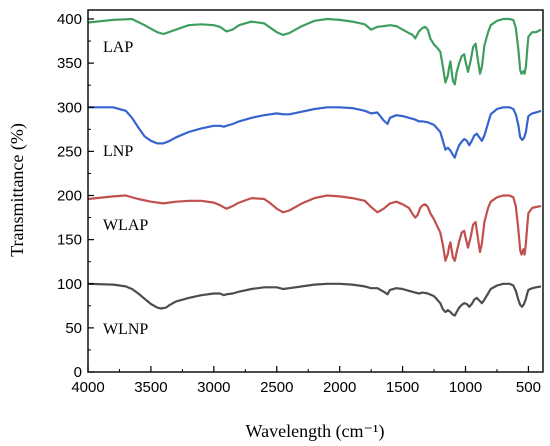 The height and width of the screenshot is (446, 550). I want to click on x-tick-label: 3000, so click(213, 387).